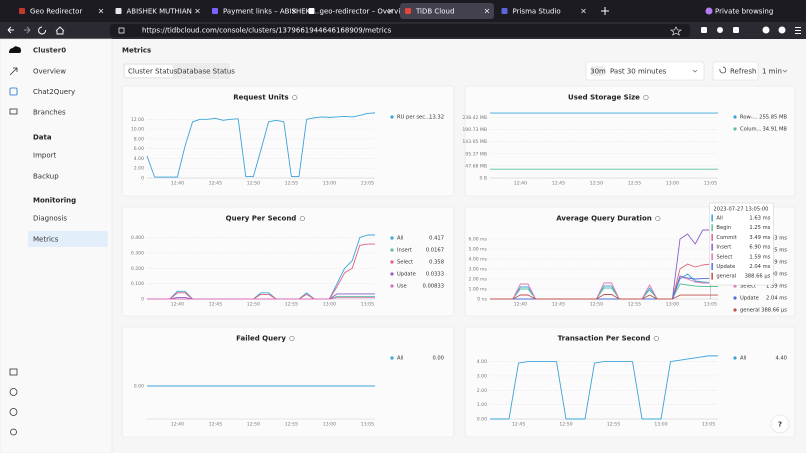 The width and height of the screenshot is (806, 453). Describe the element at coordinates (54, 92) in the screenshot. I see `nav-item: Chat2Query` at that location.